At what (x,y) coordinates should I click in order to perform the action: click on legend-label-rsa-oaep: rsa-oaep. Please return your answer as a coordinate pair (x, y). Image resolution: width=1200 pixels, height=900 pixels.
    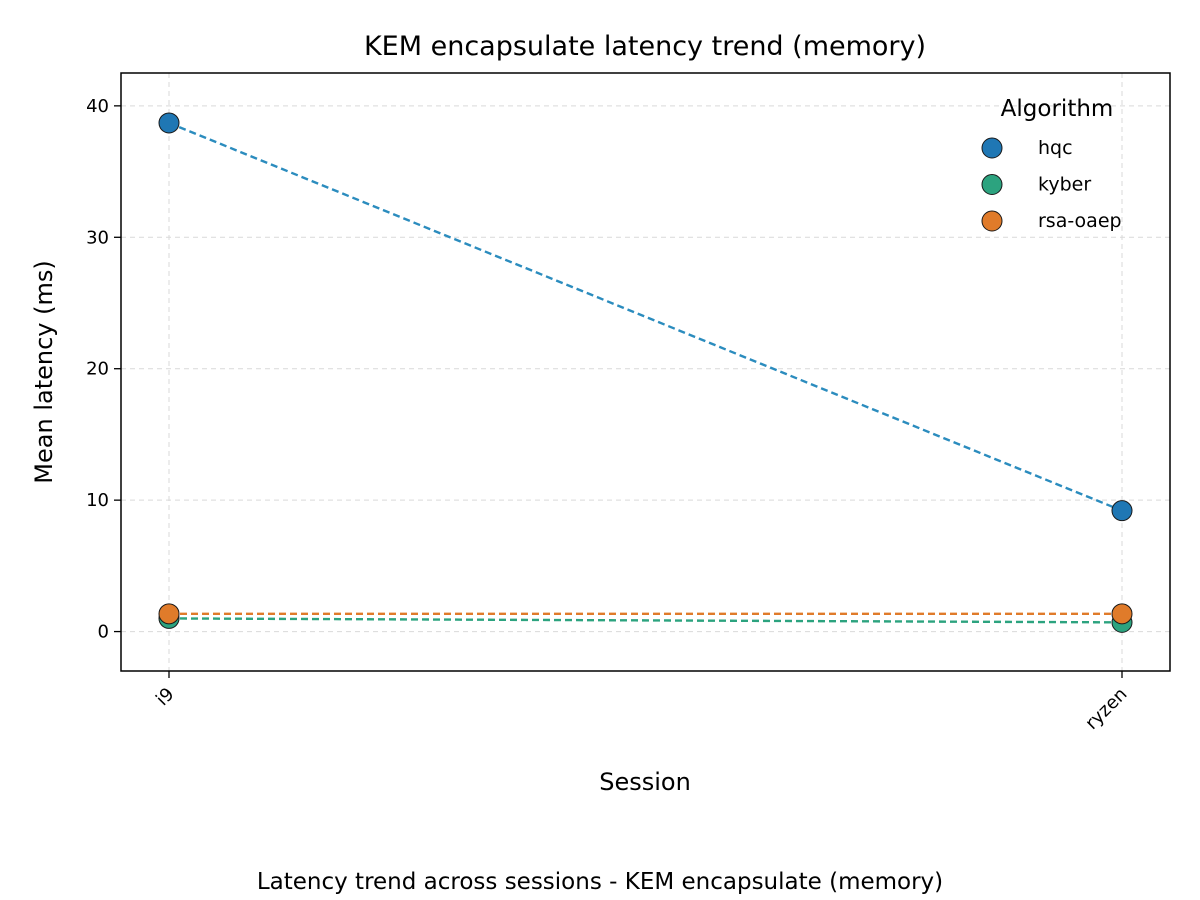
    Looking at the image, I should click on (1080, 221).